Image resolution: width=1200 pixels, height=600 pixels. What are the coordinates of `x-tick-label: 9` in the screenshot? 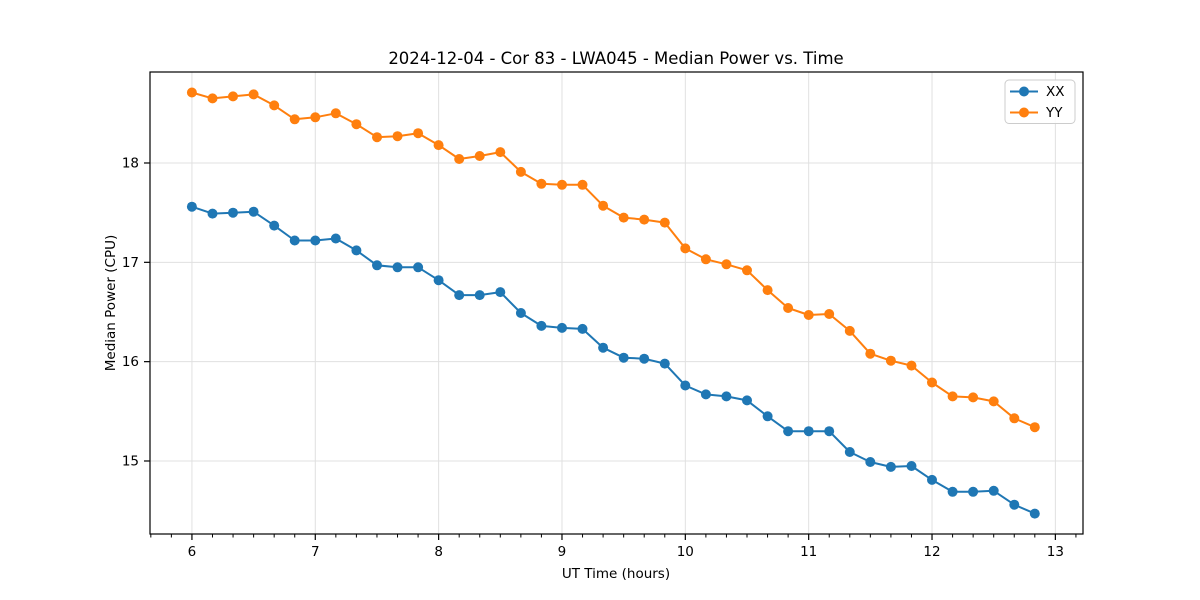 It's located at (562, 552).